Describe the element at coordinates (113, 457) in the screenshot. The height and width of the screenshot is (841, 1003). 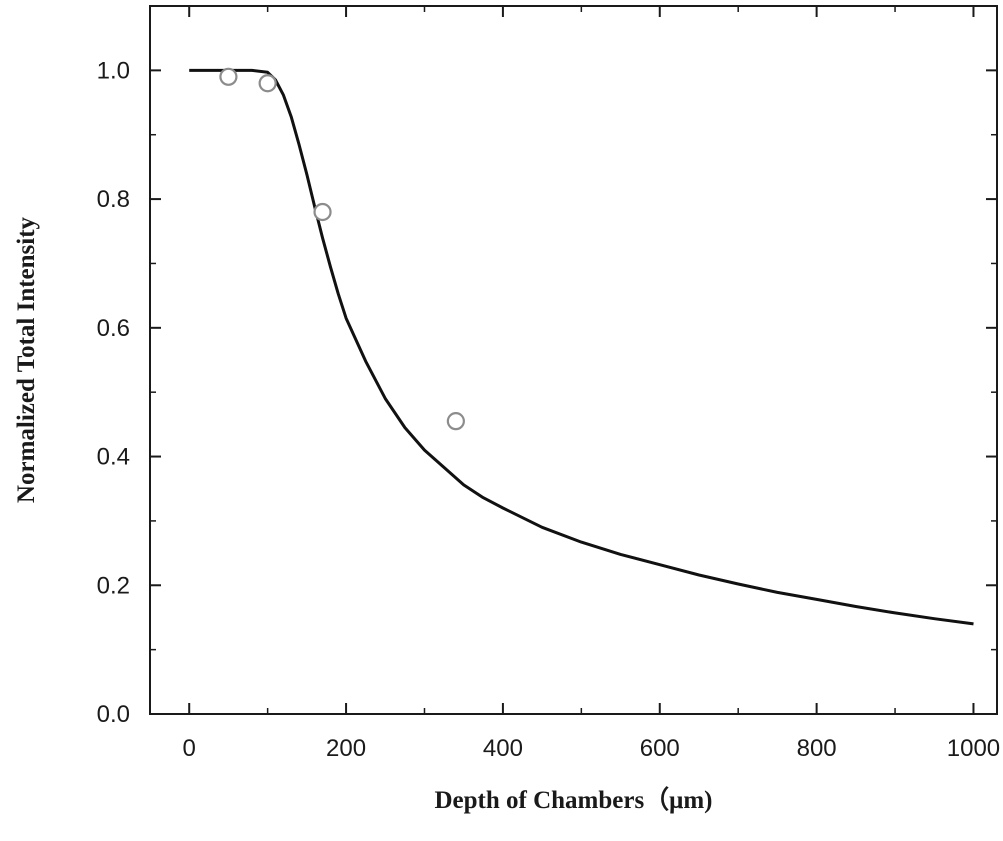
I see `y-tick-label: 0.4` at that location.